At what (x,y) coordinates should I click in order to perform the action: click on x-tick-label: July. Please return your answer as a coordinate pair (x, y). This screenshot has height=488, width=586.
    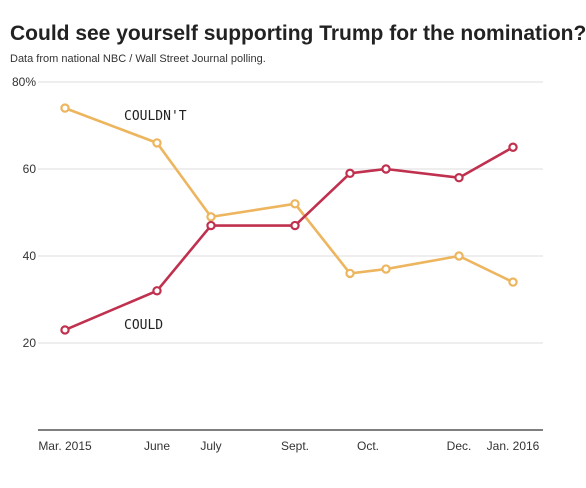
    Looking at the image, I should click on (210, 446).